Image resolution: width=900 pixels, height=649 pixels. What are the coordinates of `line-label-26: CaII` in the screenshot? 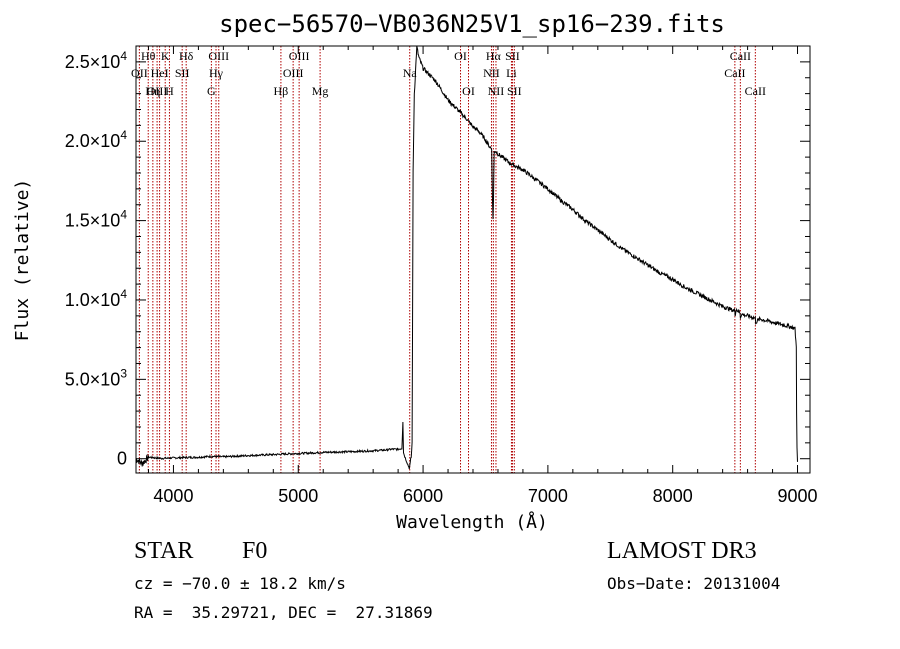 It's located at (734, 73).